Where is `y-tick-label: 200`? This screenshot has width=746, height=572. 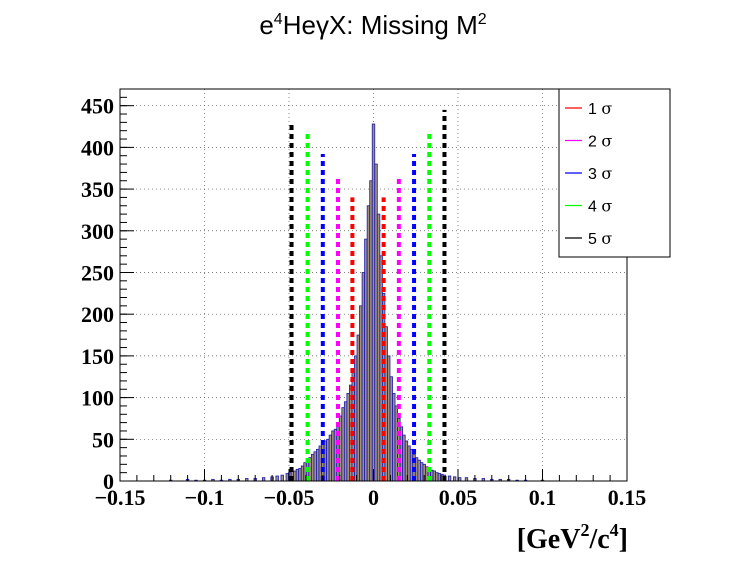 y-tick-label: 200 is located at coordinates (97, 314).